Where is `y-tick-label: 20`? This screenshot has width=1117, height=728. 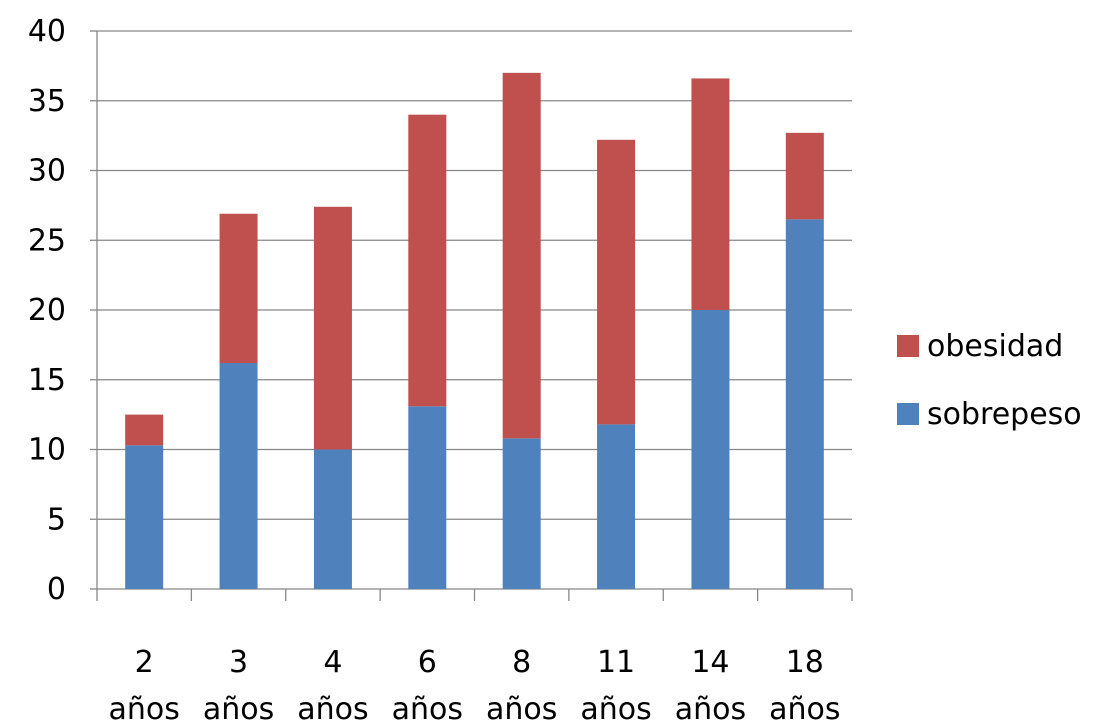
y-tick-label: 20 is located at coordinates (47, 310).